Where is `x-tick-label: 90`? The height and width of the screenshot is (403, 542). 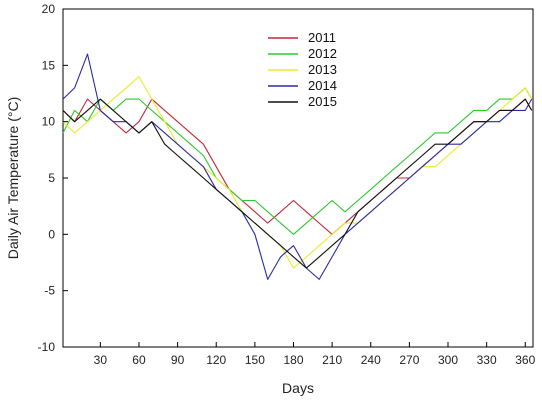 x-tick-label: 90 is located at coordinates (178, 360).